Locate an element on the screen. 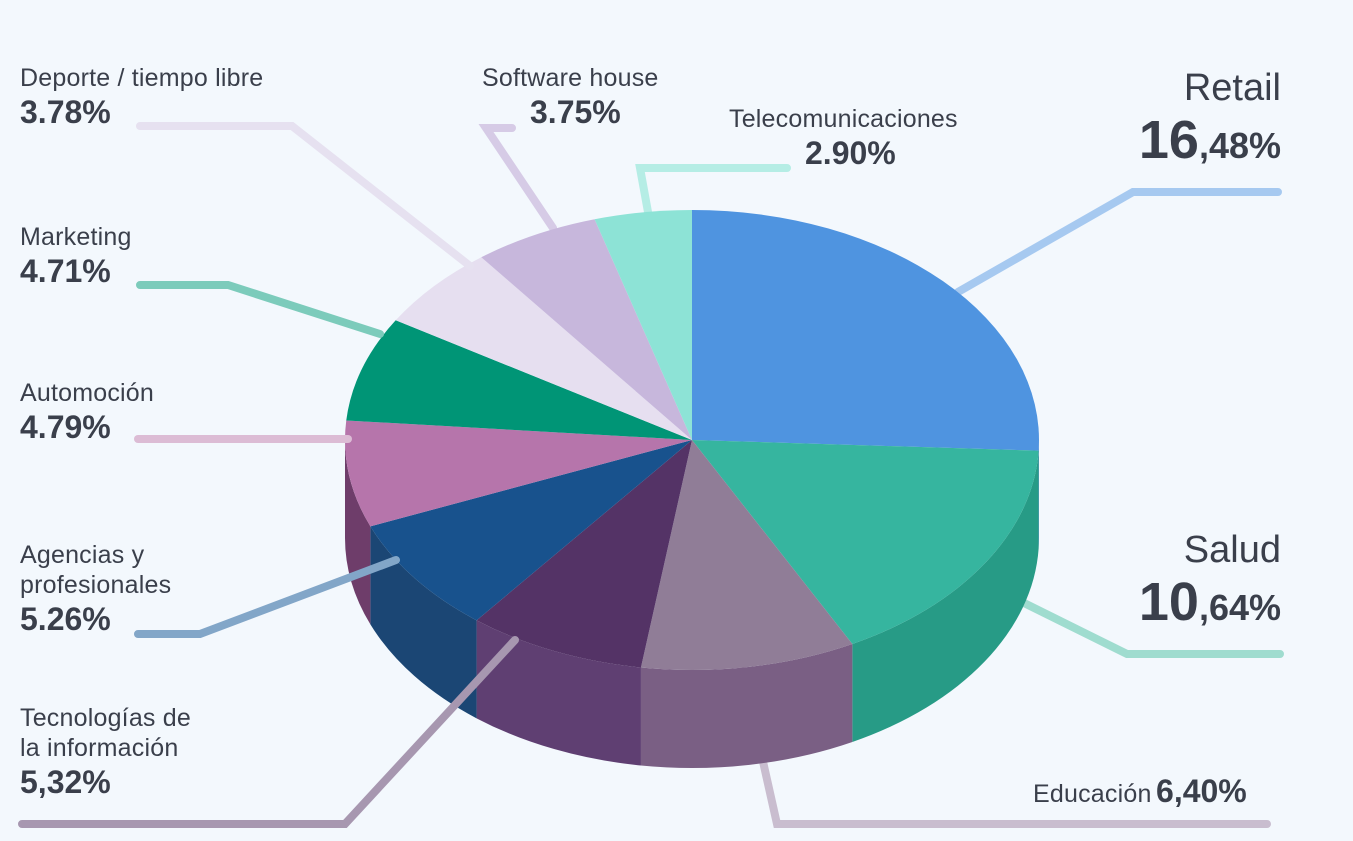 This screenshot has width=1353, height=841. pie-side-agencias-y-profesionales is located at coordinates (423, 622).